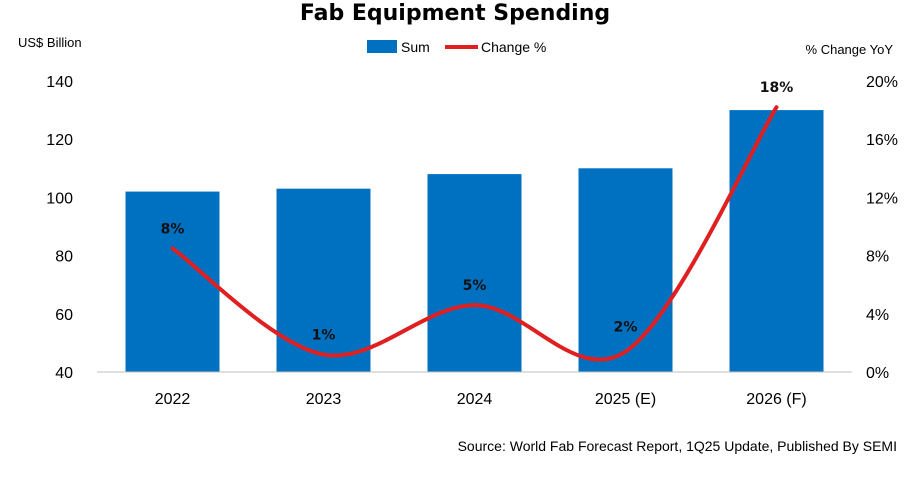  I want to click on x-axis: 2022 2023 2024 2025 (E) 2026 (F), so click(481, 399).